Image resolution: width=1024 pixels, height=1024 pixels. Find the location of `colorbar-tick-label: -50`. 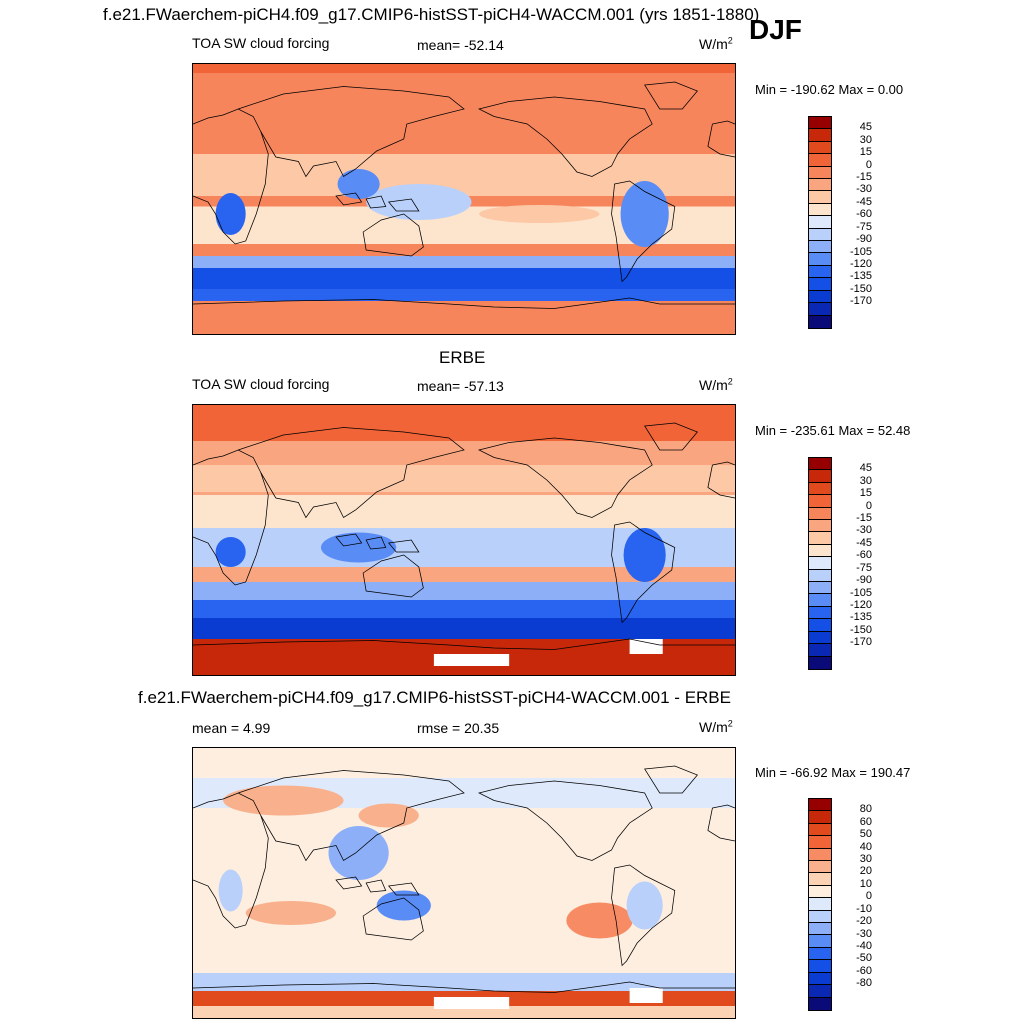

colorbar-tick-label: -50 is located at coordinates (864, 958).